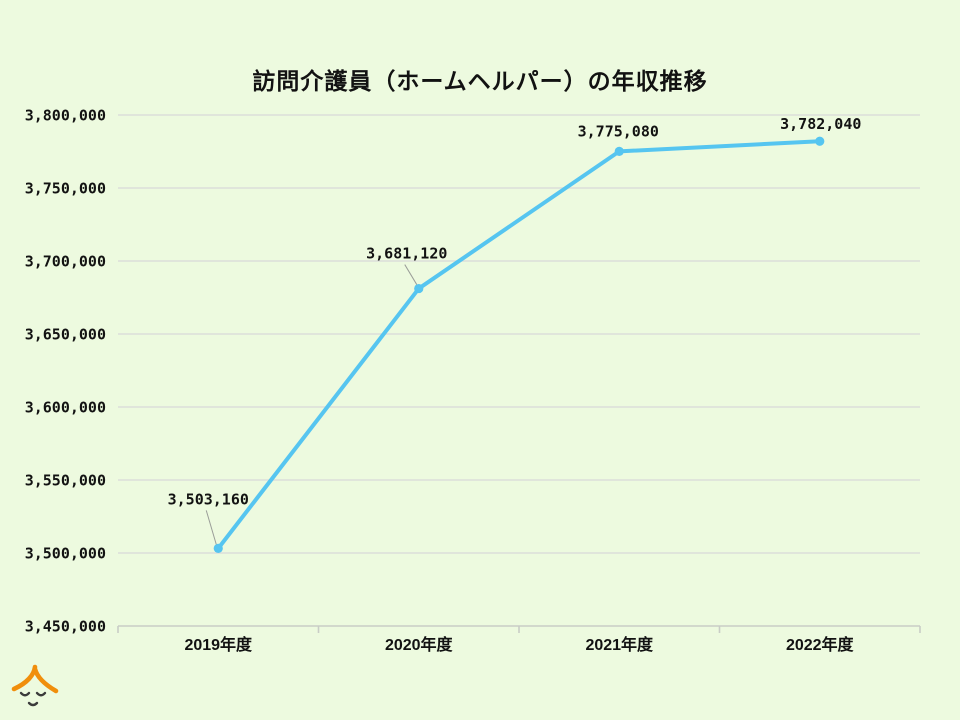  Describe the element at coordinates (208, 499) in the screenshot. I see `data-point-label: 3,503,160` at that location.